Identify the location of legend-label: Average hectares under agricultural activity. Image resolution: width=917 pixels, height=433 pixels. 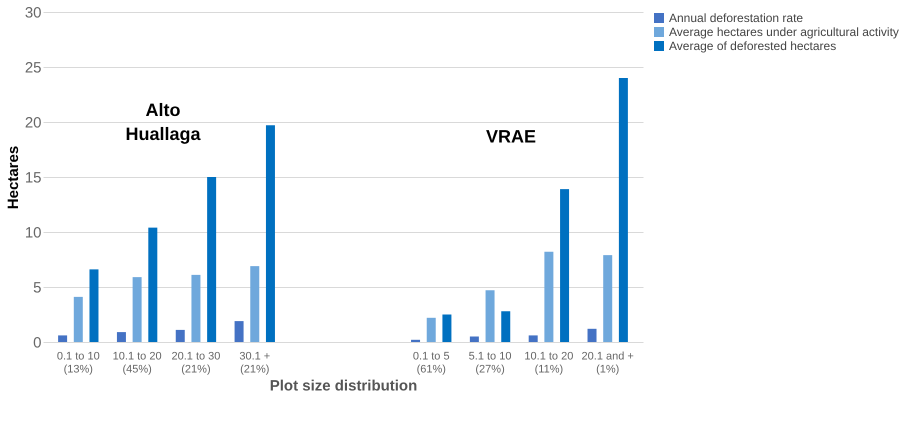
(784, 32).